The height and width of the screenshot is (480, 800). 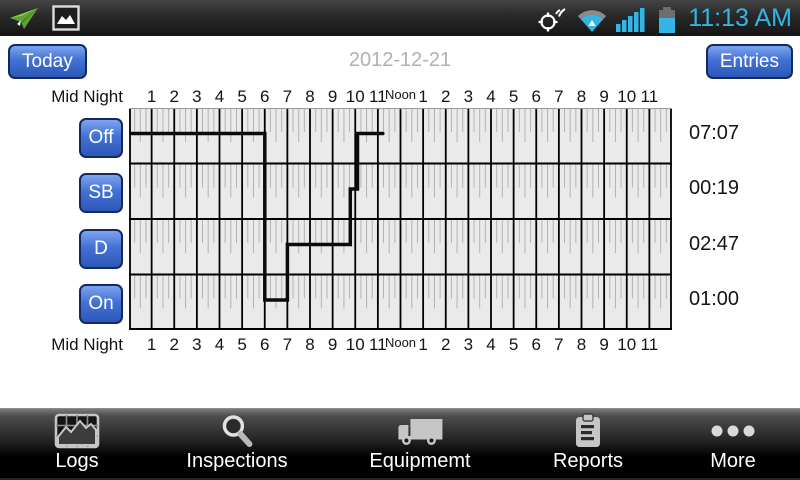 What do you see at coordinates (733, 442) in the screenshot?
I see `nav-tab-more: More` at bounding box center [733, 442].